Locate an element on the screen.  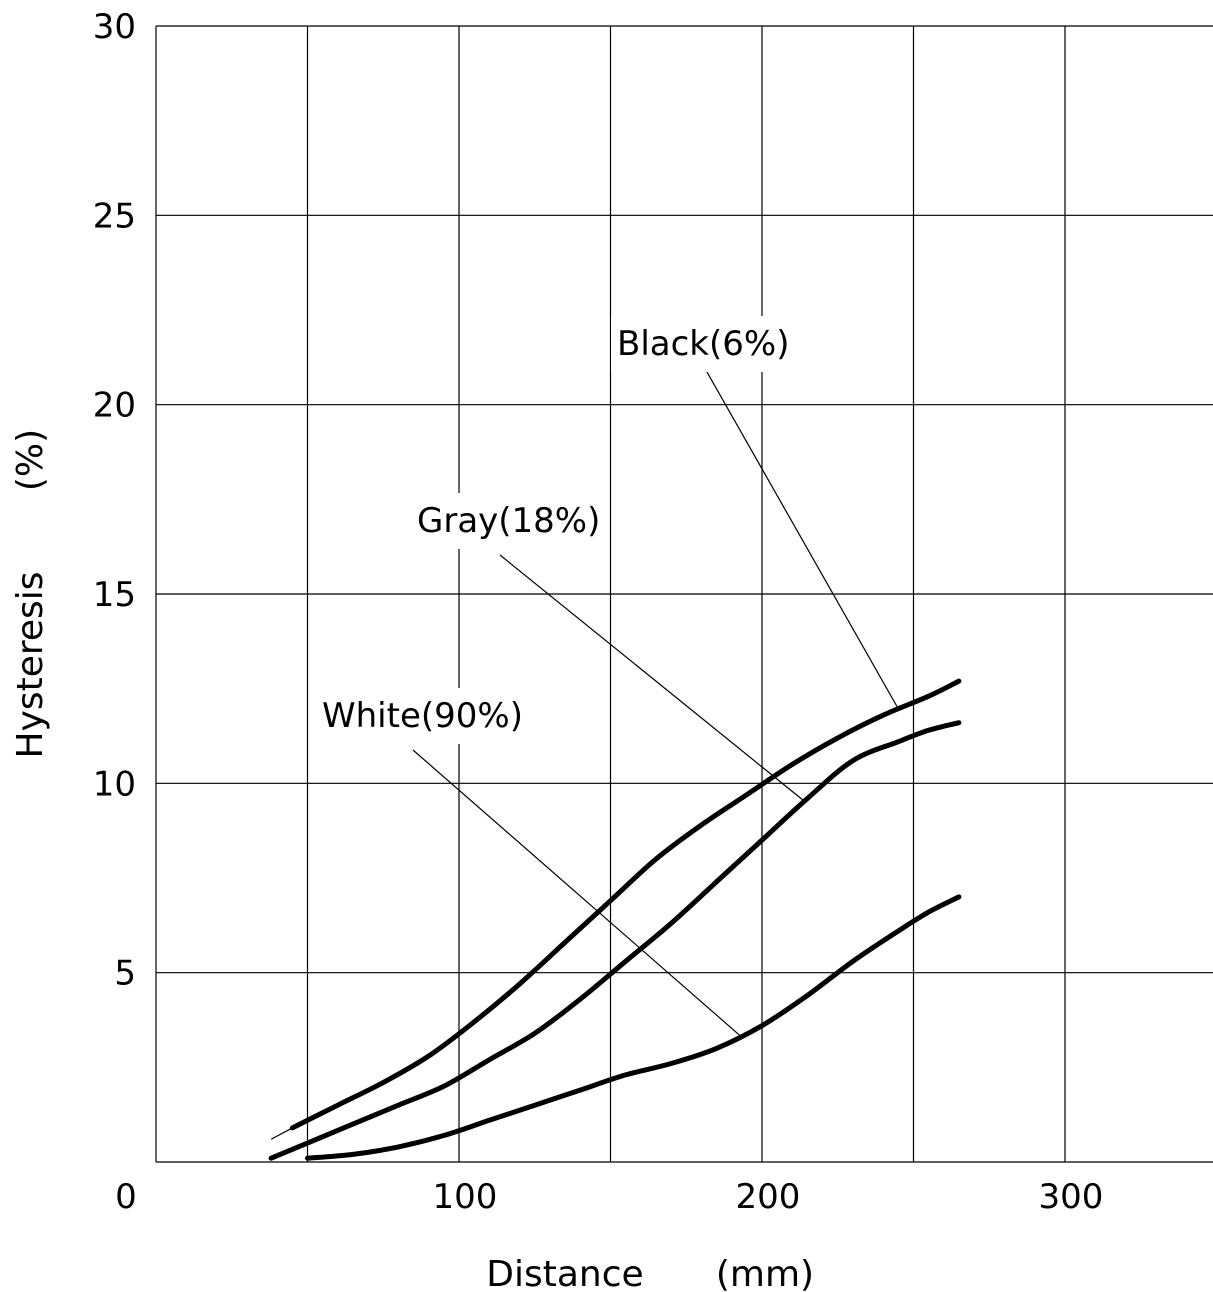
y-axis-unit: (%) is located at coordinates (30, 460).